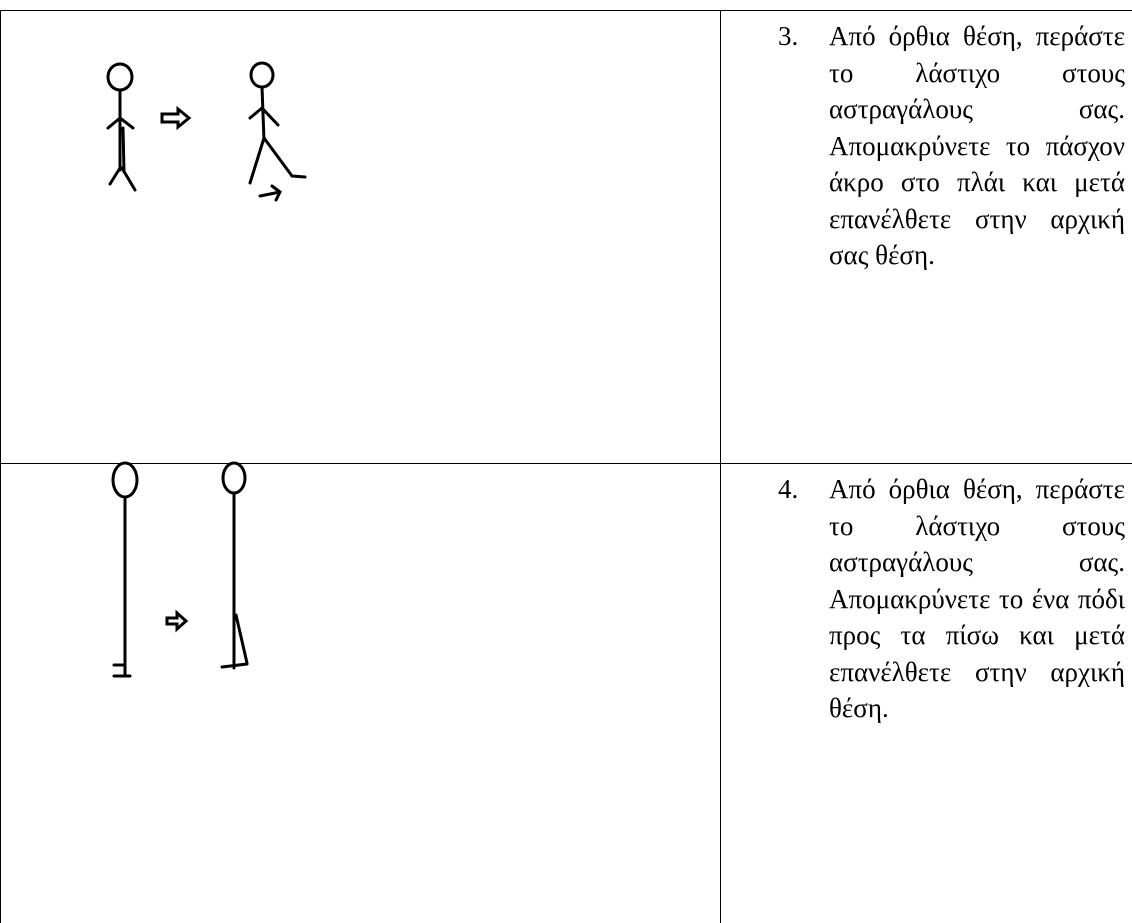 The height and width of the screenshot is (923, 1132). I want to click on column-divider, so click(720, 466).